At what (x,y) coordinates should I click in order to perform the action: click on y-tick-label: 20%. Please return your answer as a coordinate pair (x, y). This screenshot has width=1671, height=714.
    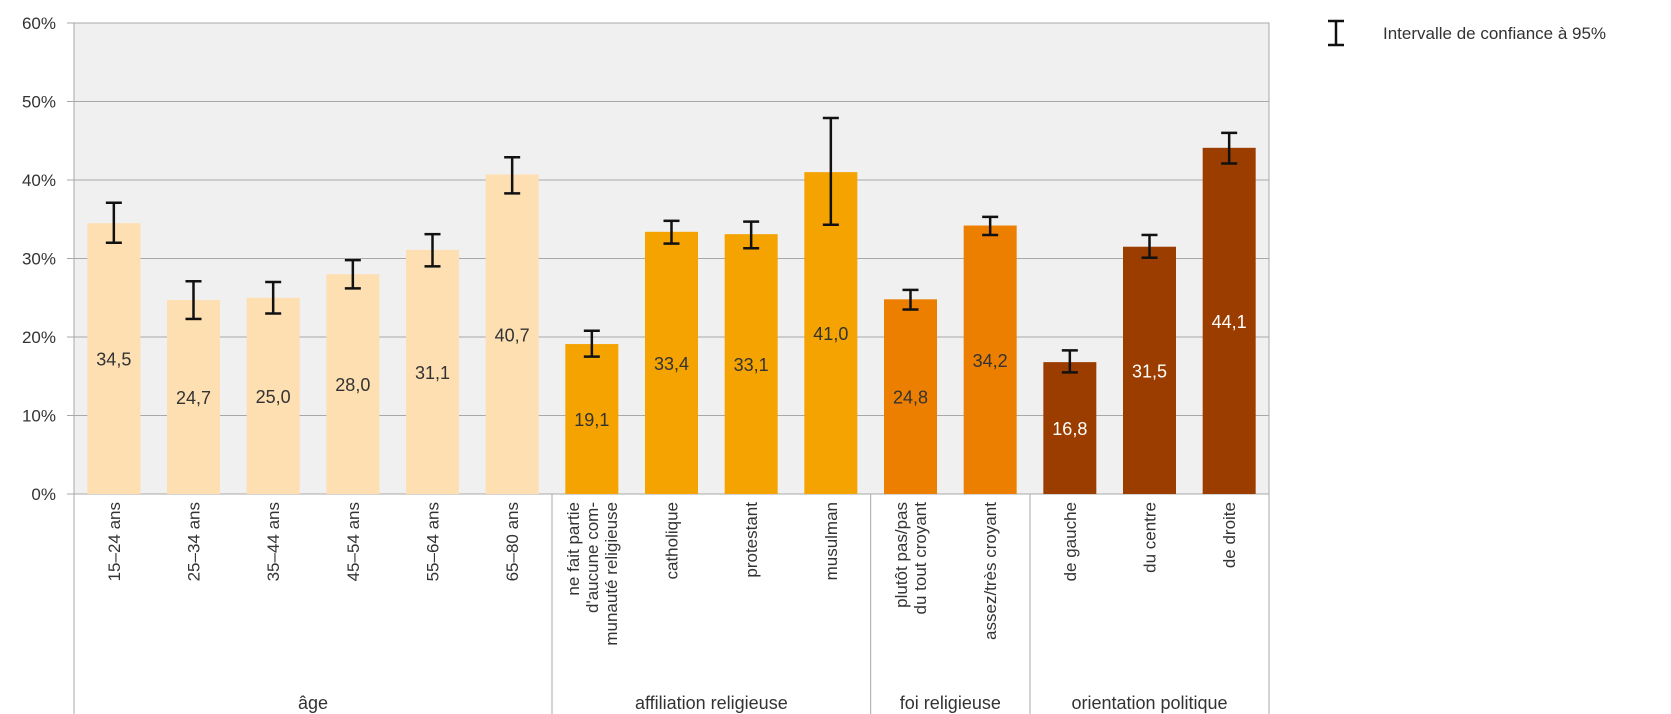
    Looking at the image, I should click on (39, 337).